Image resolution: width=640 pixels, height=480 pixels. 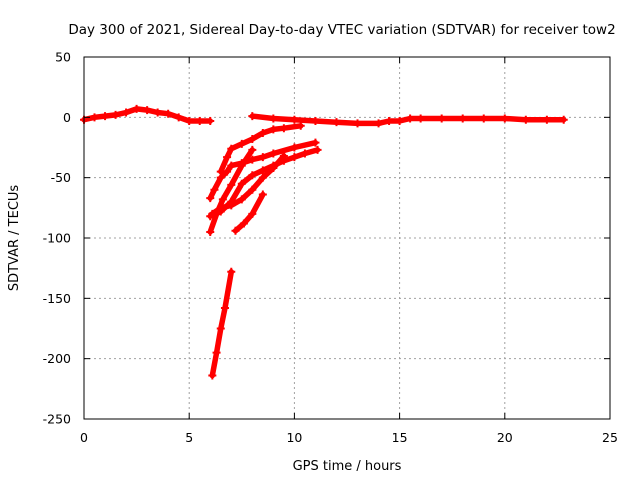 I want to click on series-track-g, so click(x=222, y=323).